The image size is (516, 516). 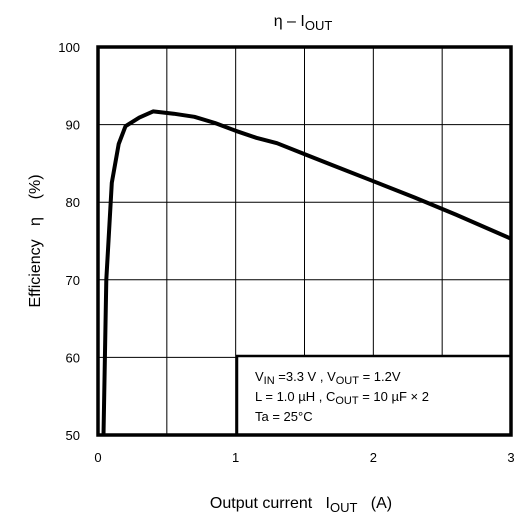 I want to click on annotation-text: =3.3 V , V, so click(x=305, y=376).